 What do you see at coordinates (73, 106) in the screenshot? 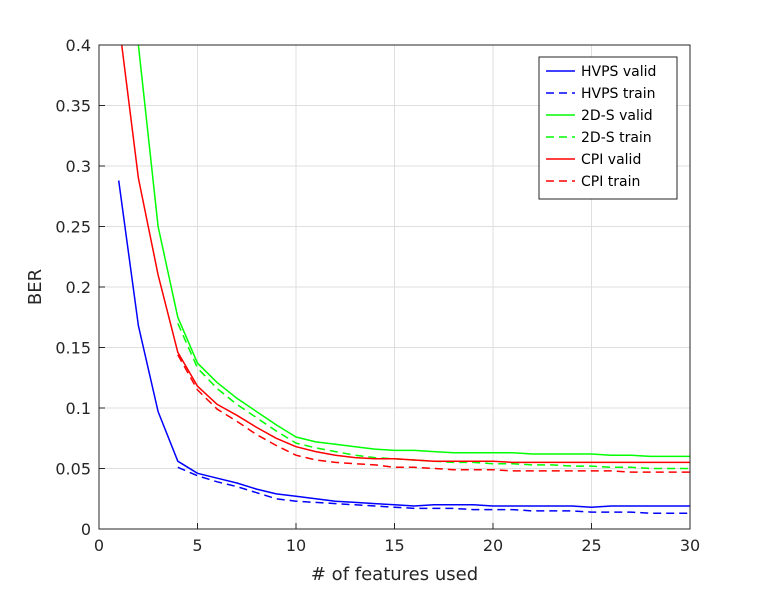
I see `y-tick-label: 0.35` at bounding box center [73, 106].